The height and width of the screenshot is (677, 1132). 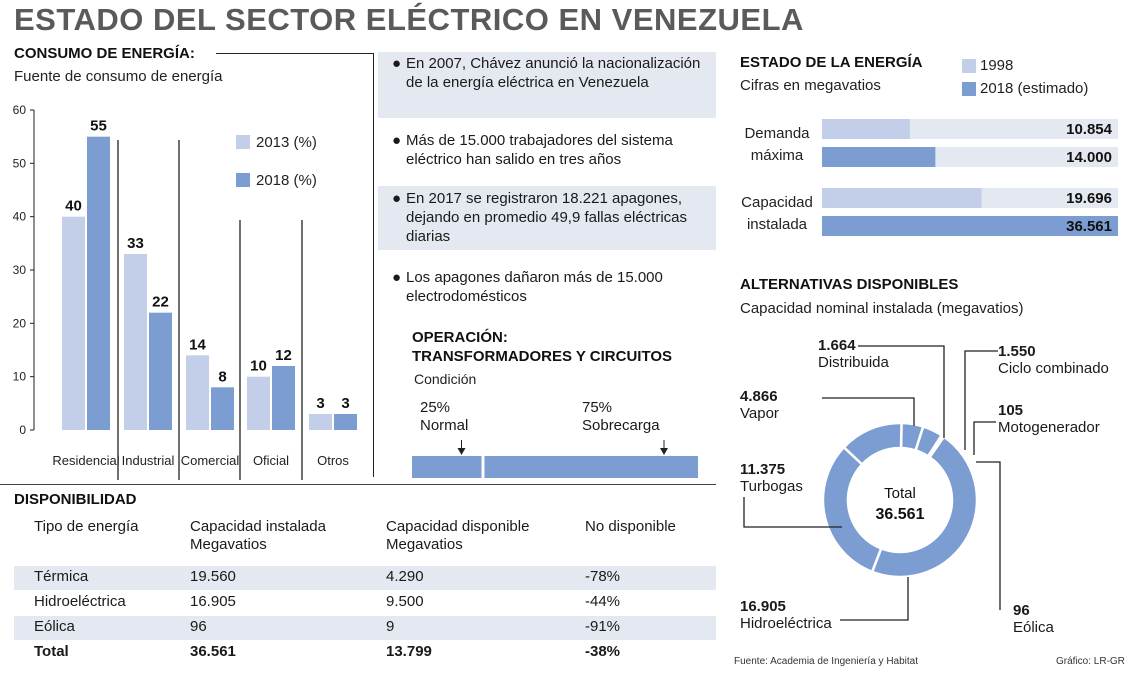 What do you see at coordinates (849, 284) in the screenshot?
I see `alternativas-heading: ALTERNATIVAS DISPONIBLES` at bounding box center [849, 284].